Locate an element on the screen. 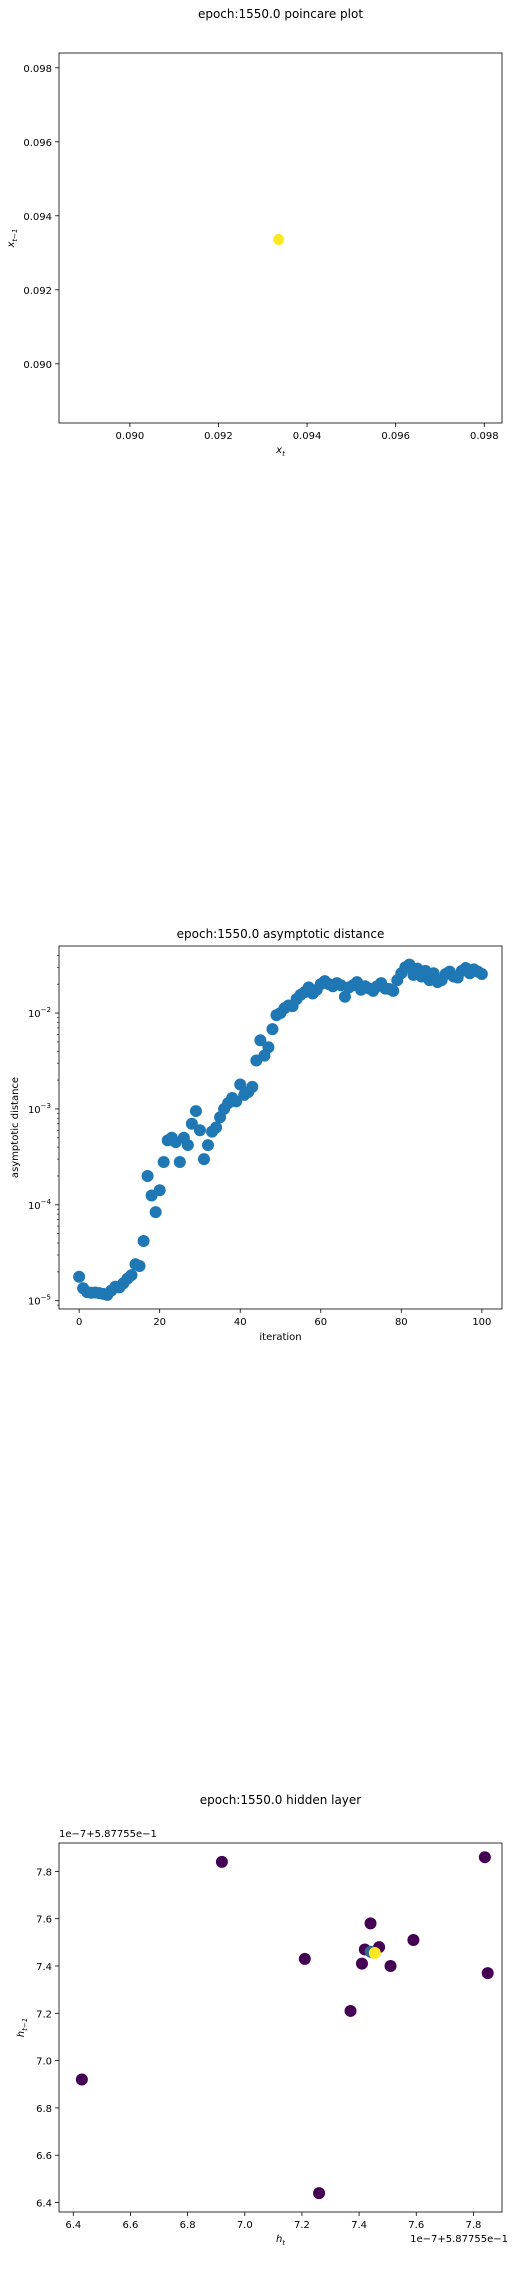 Image resolution: width=512 pixels, height=2273 pixels. x-tick-label: 7.6 is located at coordinates (416, 2225).